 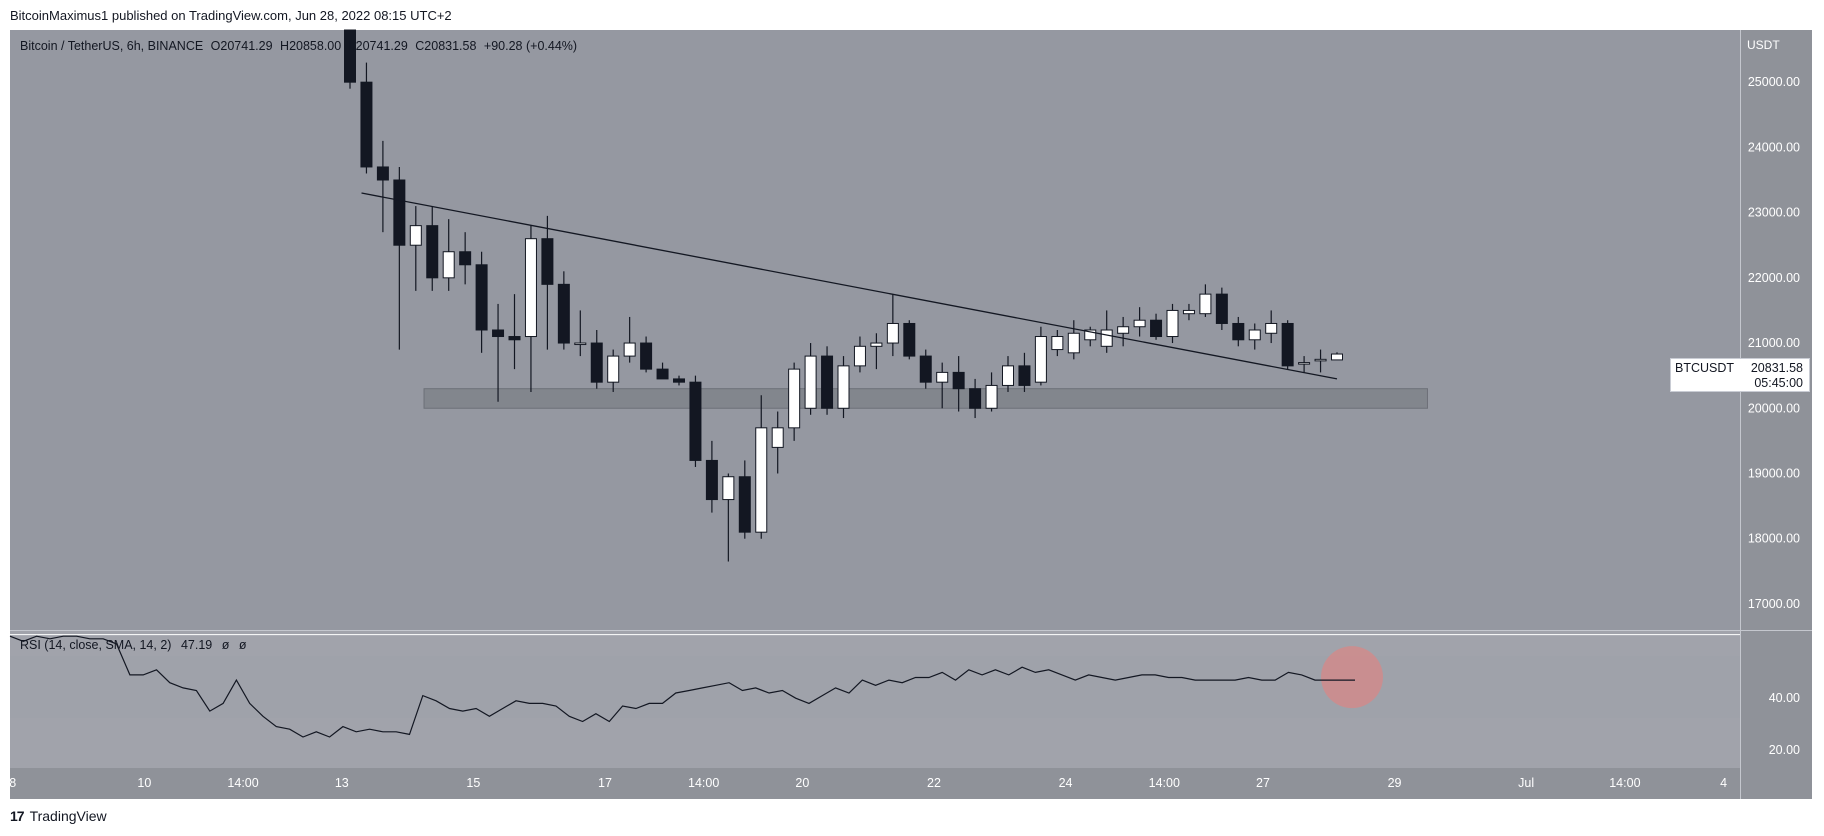 I want to click on legend-open-label: O, so click(x=215, y=46).